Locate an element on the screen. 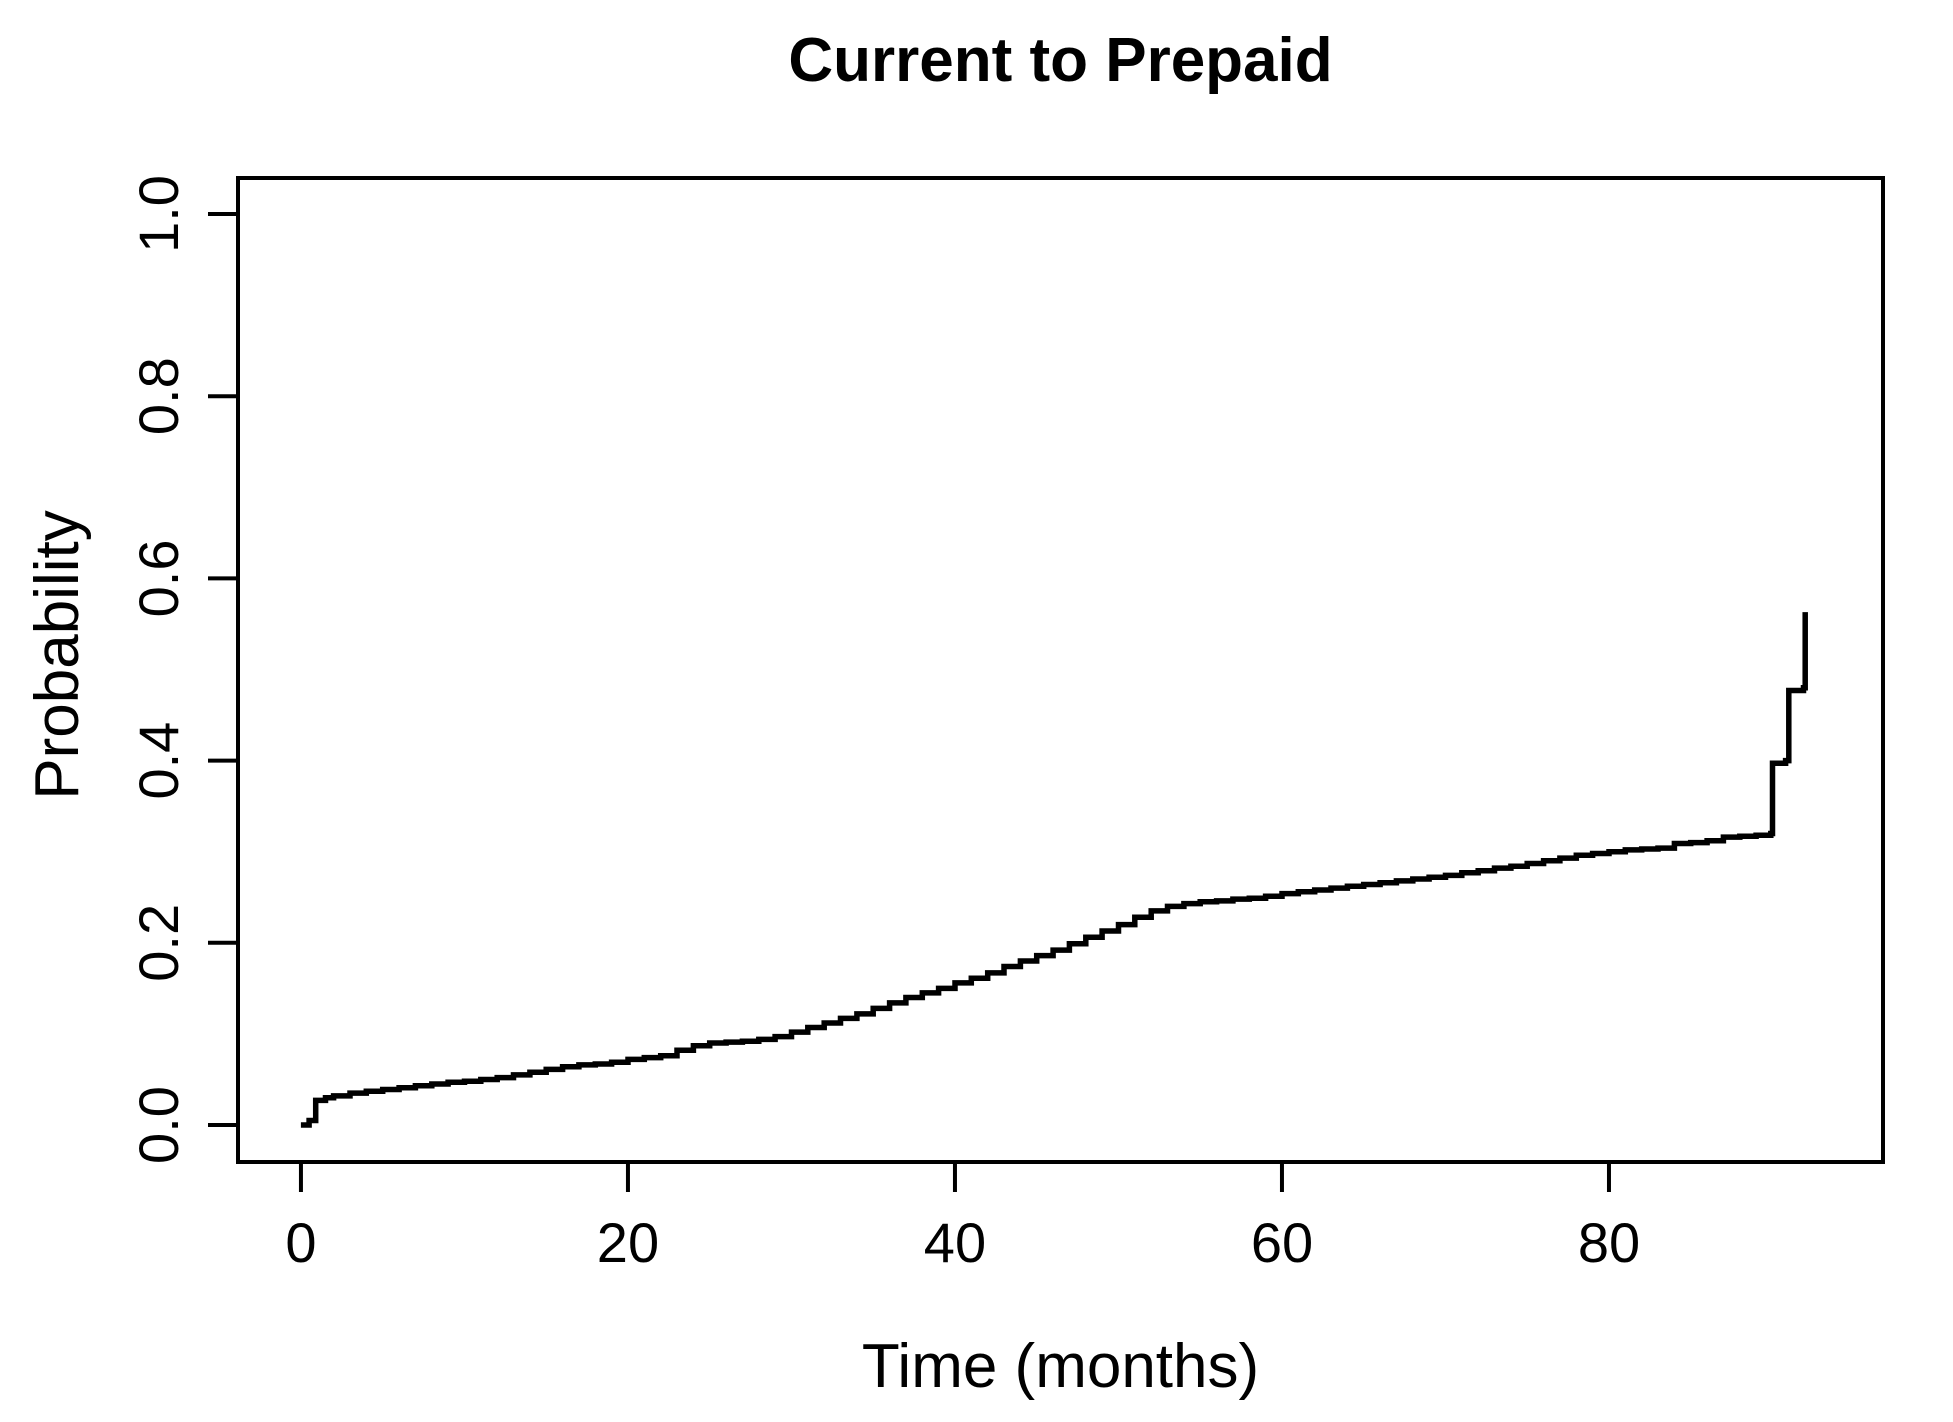 Image resolution: width=1953 pixels, height=1422 pixels. x-axis-tick-label: 80 is located at coordinates (1609, 1242).